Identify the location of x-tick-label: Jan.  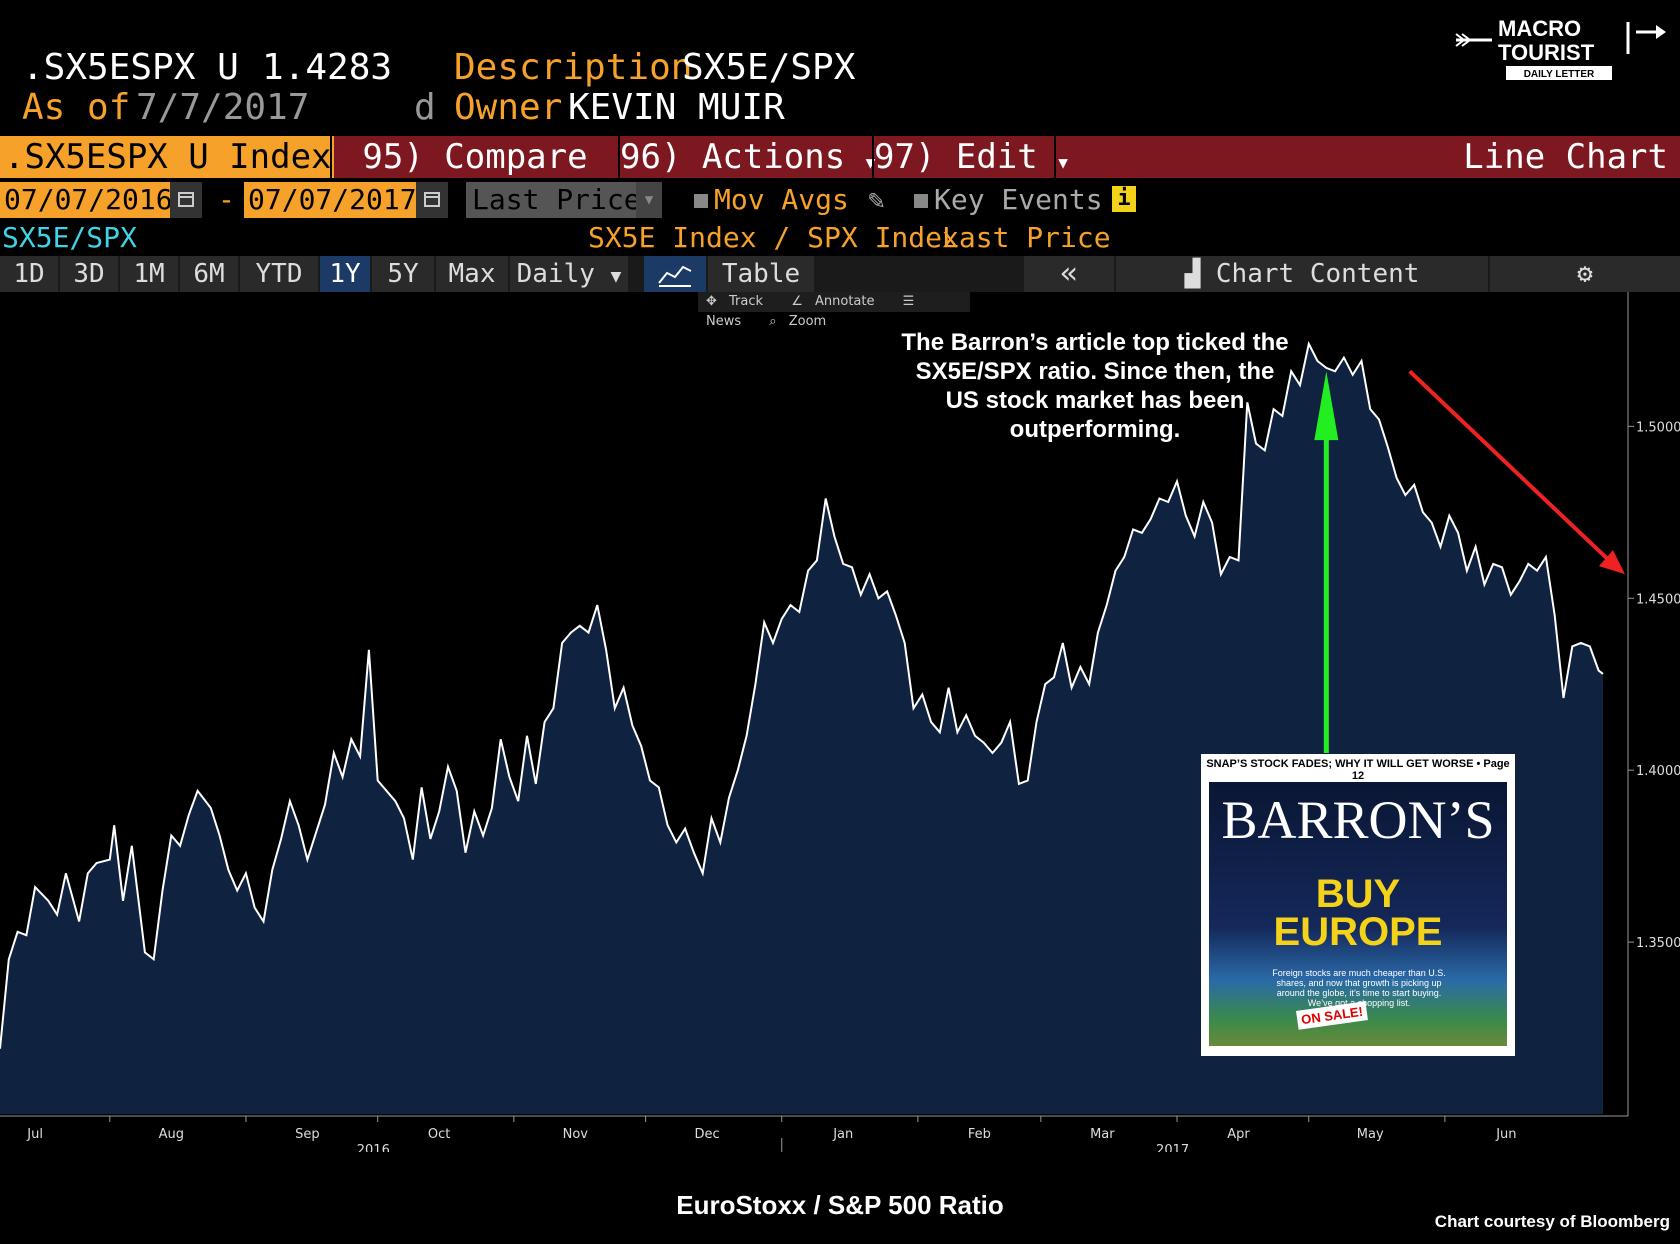
(842, 1134).